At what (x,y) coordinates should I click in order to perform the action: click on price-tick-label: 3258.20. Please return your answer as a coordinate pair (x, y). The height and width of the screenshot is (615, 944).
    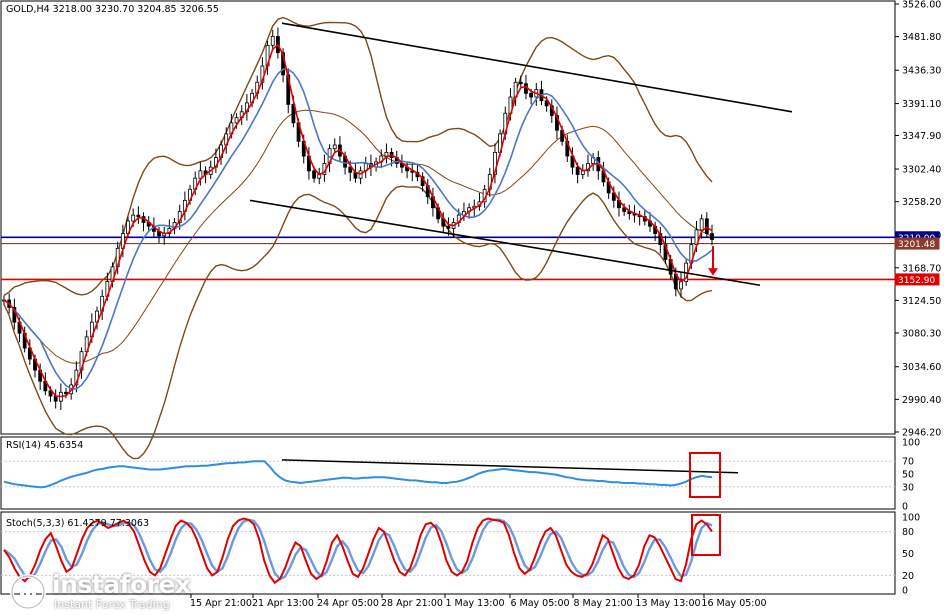
    Looking at the image, I should click on (921, 202).